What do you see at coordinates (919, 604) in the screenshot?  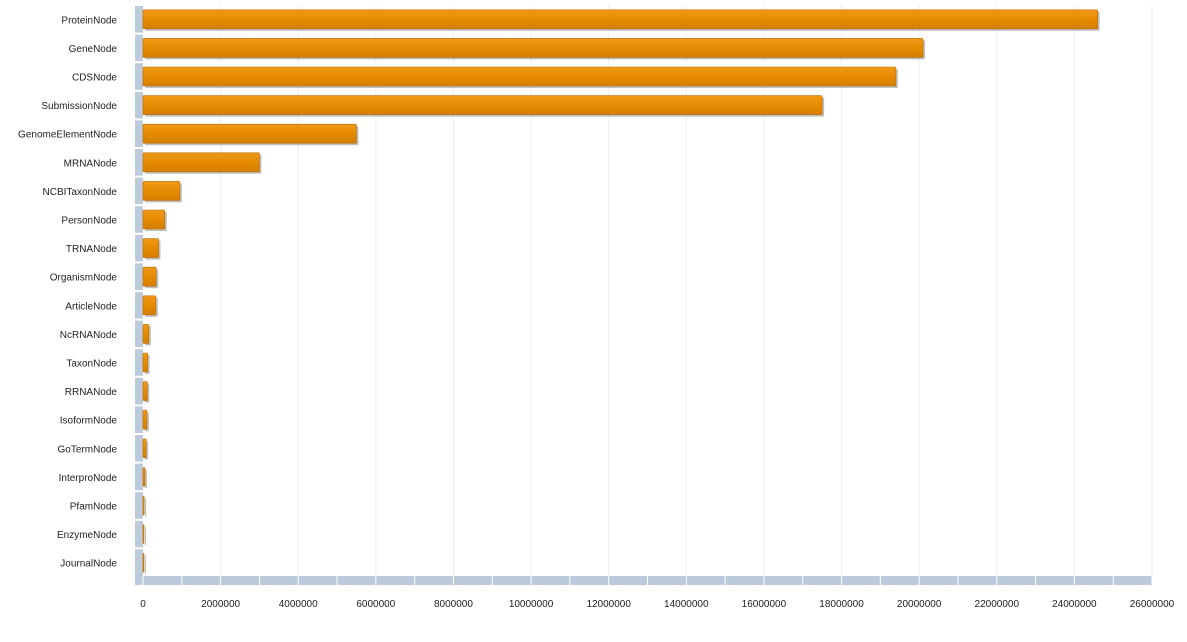 I see `x-tick-label: 20000000` at bounding box center [919, 604].